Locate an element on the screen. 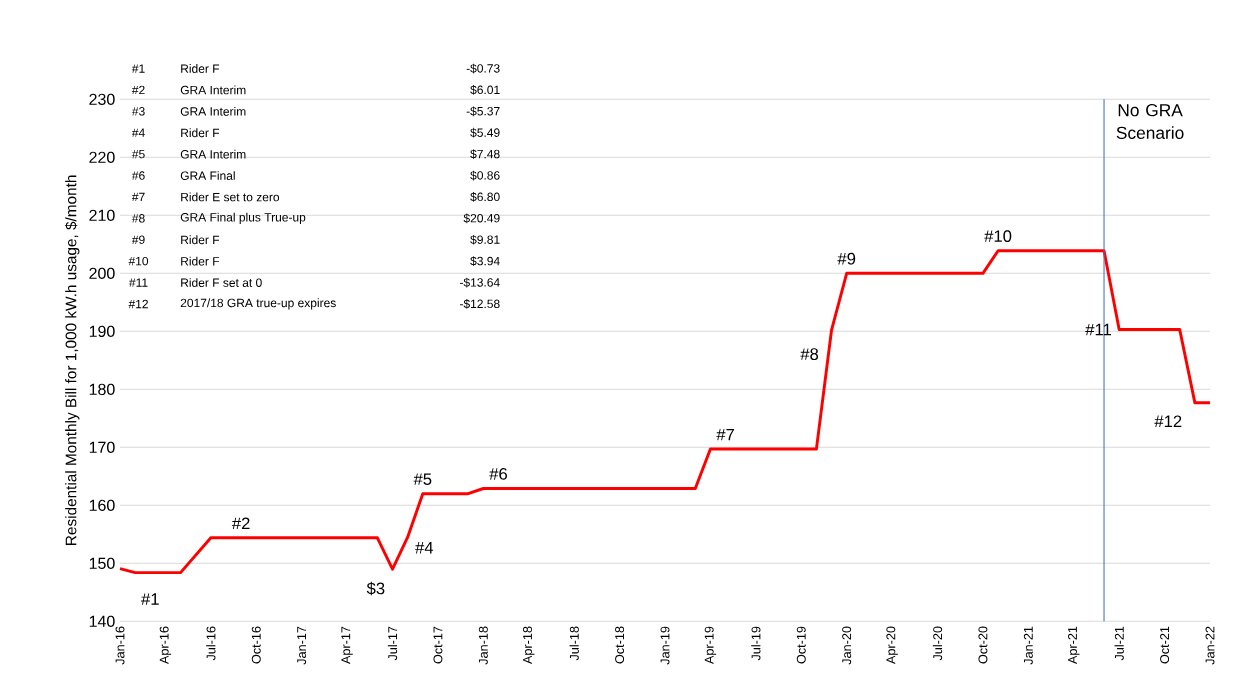 This screenshot has width=1248, height=700. text: -$0.73 is located at coordinates (483, 68).